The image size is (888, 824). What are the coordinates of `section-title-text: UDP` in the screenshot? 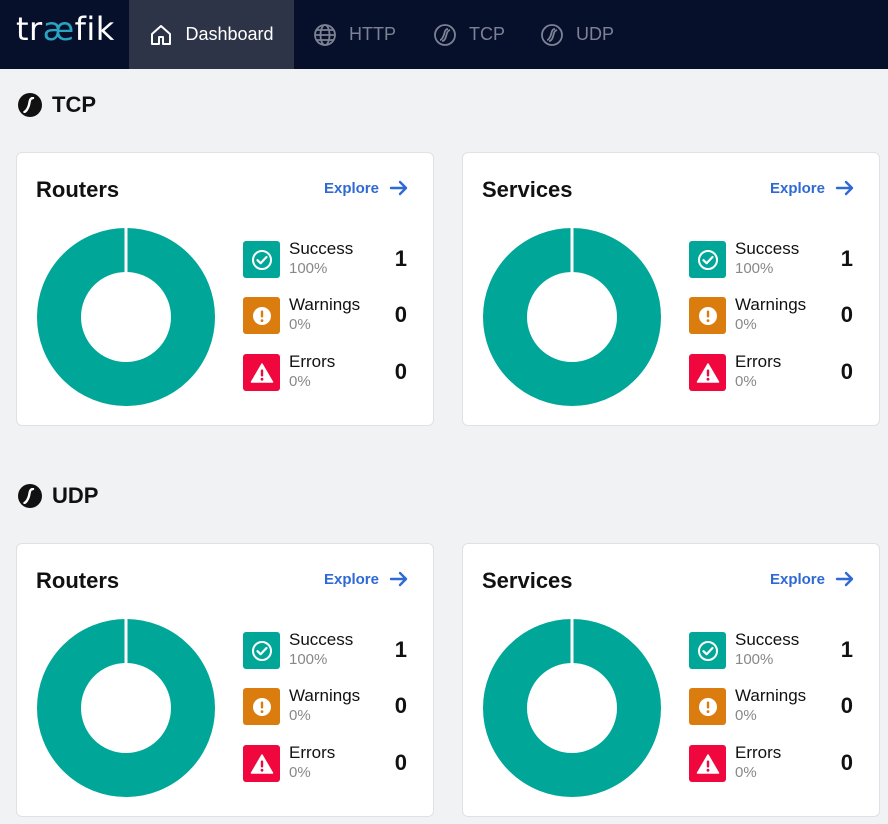 It's located at (75, 495).